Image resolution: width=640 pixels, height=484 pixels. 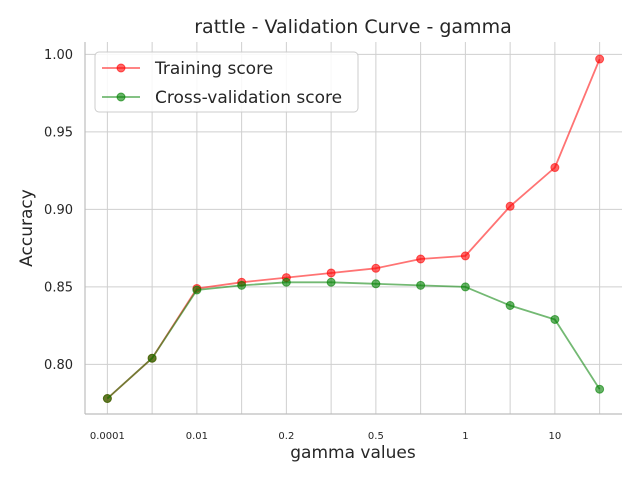 What do you see at coordinates (58, 210) in the screenshot?
I see `y-tick-label: 0.90` at bounding box center [58, 210].